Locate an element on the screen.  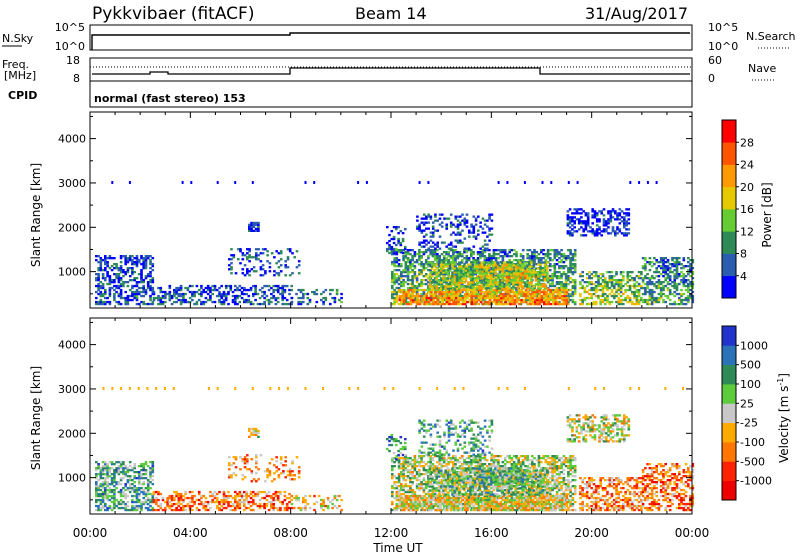
power-ylabel: Slant Range [km] is located at coordinates (36, 215).